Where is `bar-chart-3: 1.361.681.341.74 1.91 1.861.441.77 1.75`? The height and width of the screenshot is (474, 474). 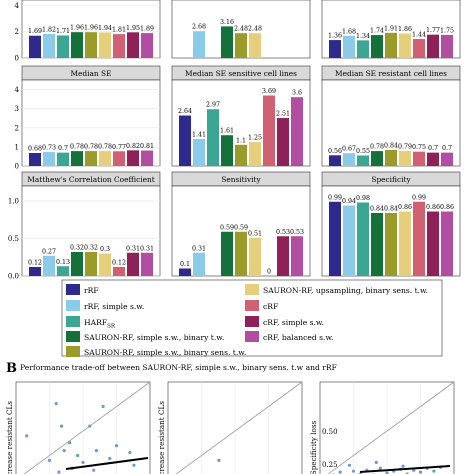
bar-chart-3: 1.361.681.341.74 1.91 1.861.441.77 1.75 is located at coordinates (391, 29).